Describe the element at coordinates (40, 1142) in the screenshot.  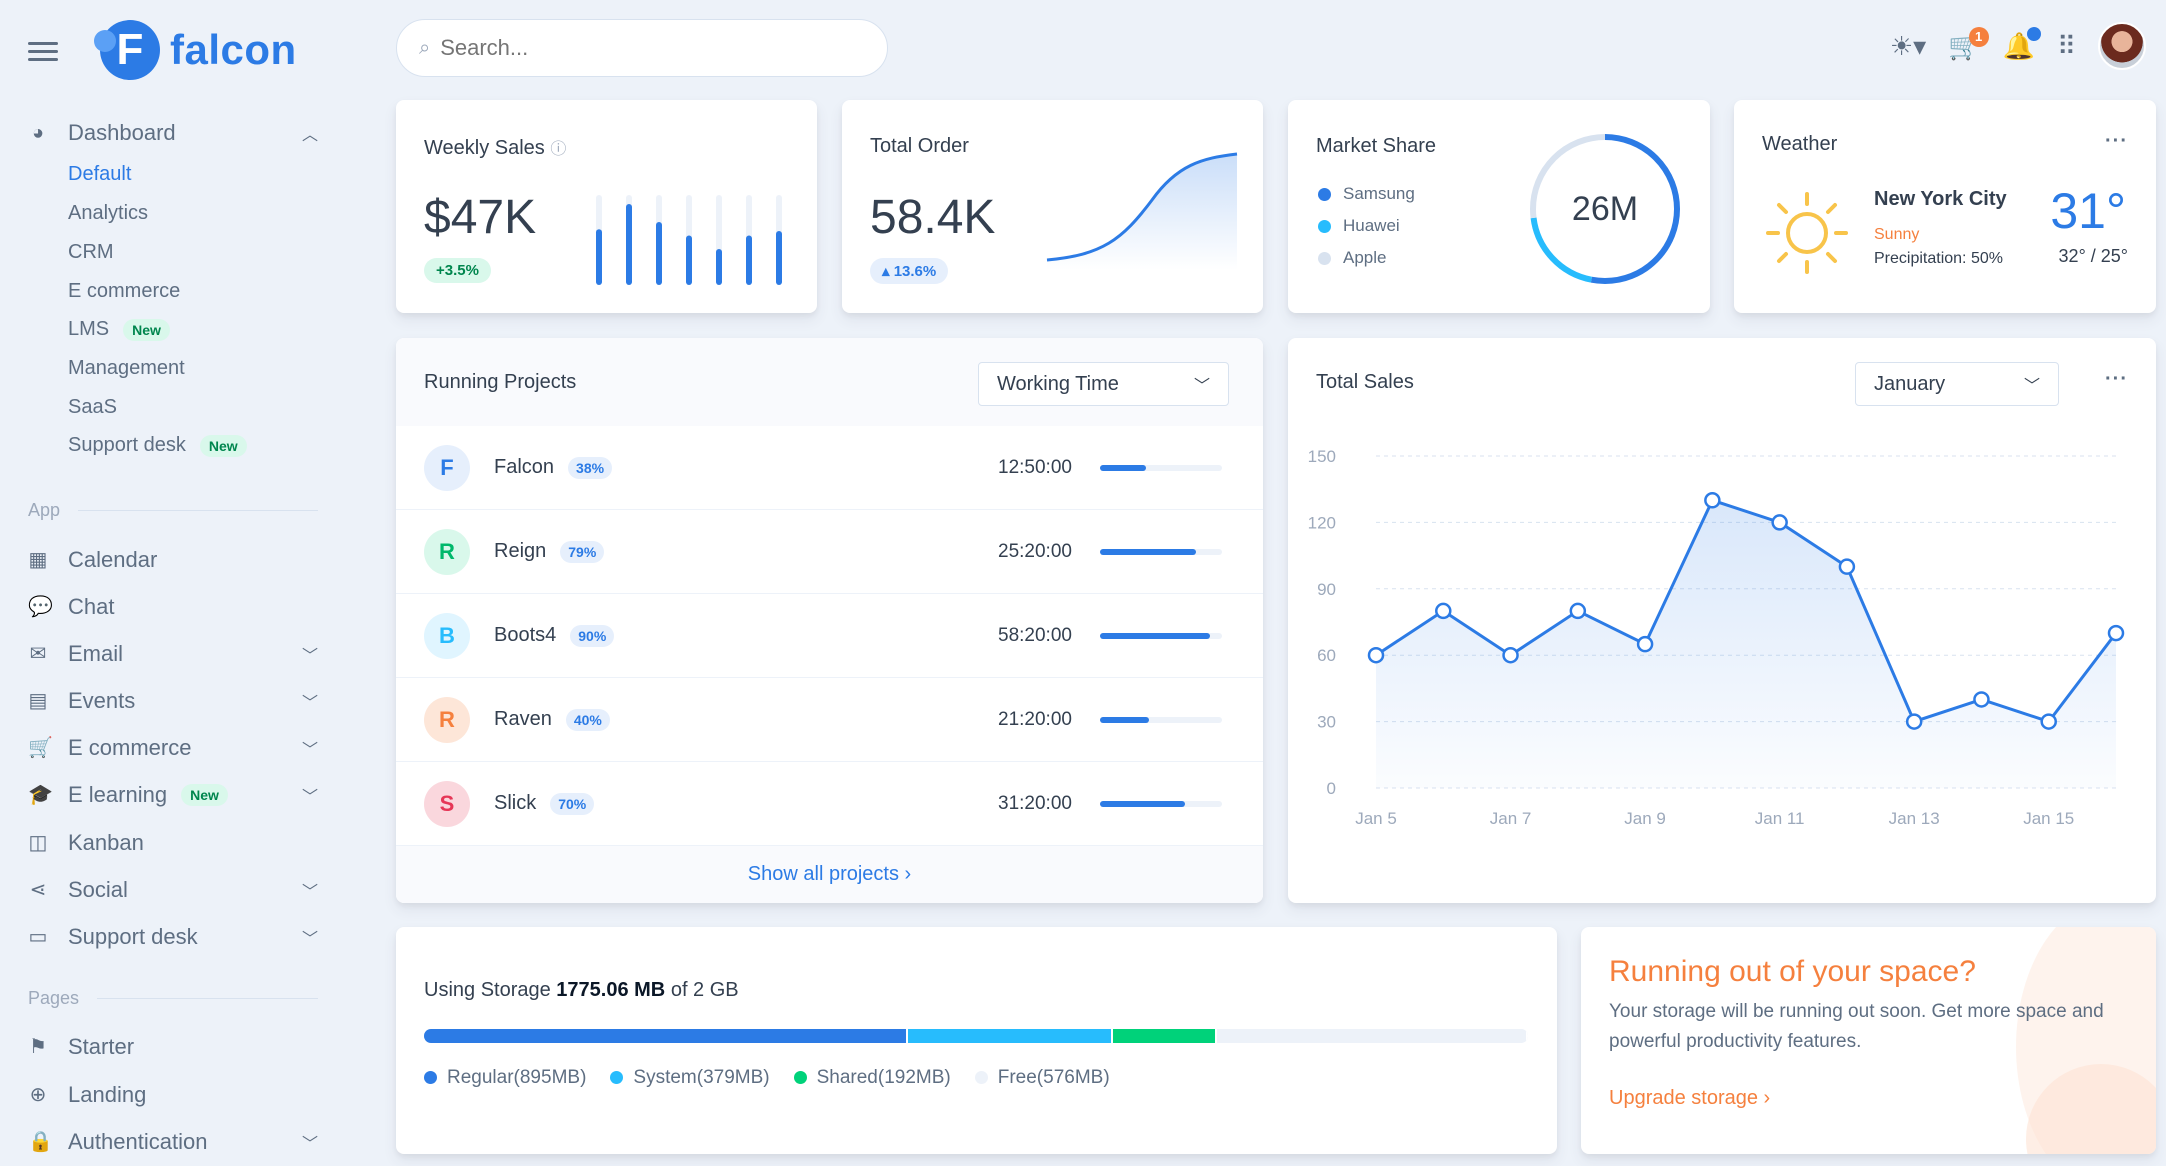
I see `lock-icon: 🔒` at that location.